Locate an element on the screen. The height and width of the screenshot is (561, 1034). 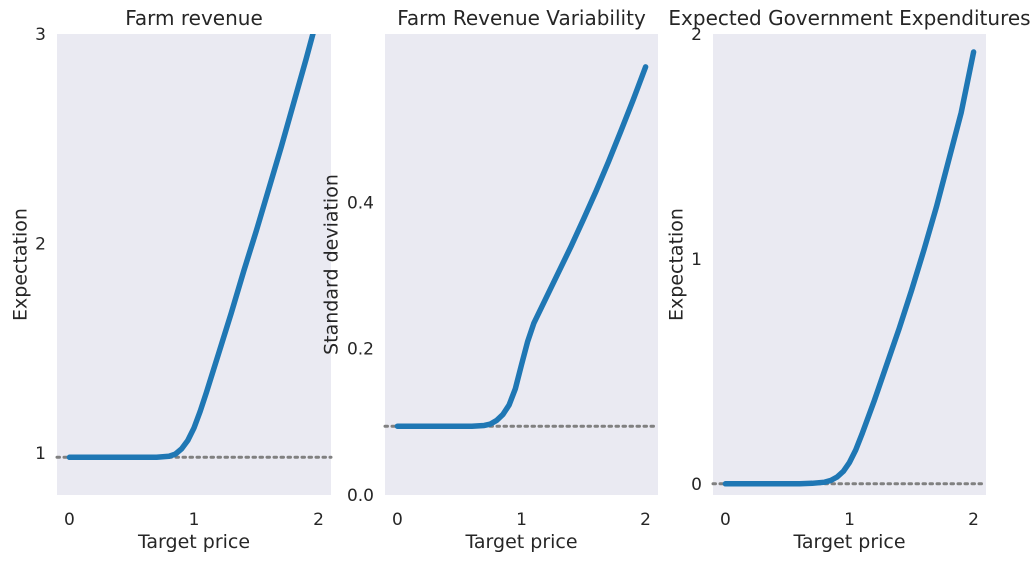
y-tick-label: 3 is located at coordinates (40, 35).